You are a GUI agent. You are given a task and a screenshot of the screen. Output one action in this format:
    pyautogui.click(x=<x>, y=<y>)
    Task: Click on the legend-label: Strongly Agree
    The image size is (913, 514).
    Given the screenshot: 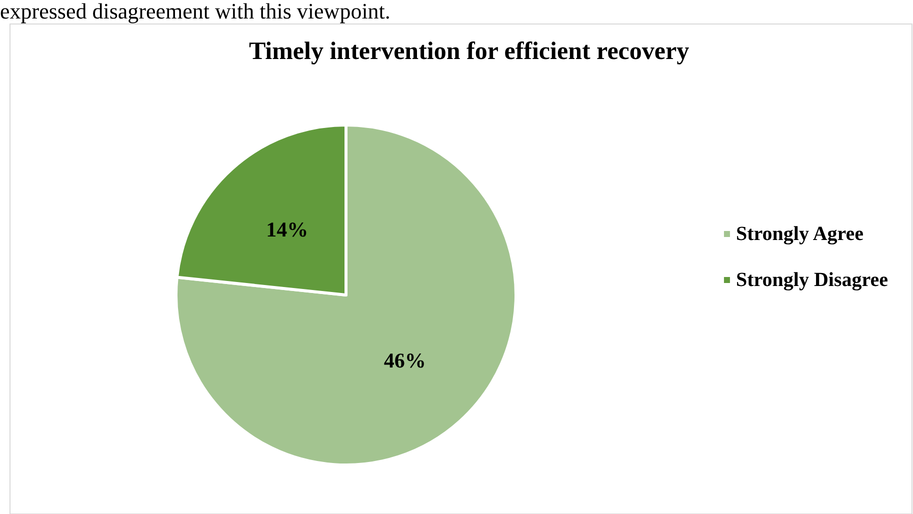 What is the action you would take?
    pyautogui.click(x=800, y=234)
    